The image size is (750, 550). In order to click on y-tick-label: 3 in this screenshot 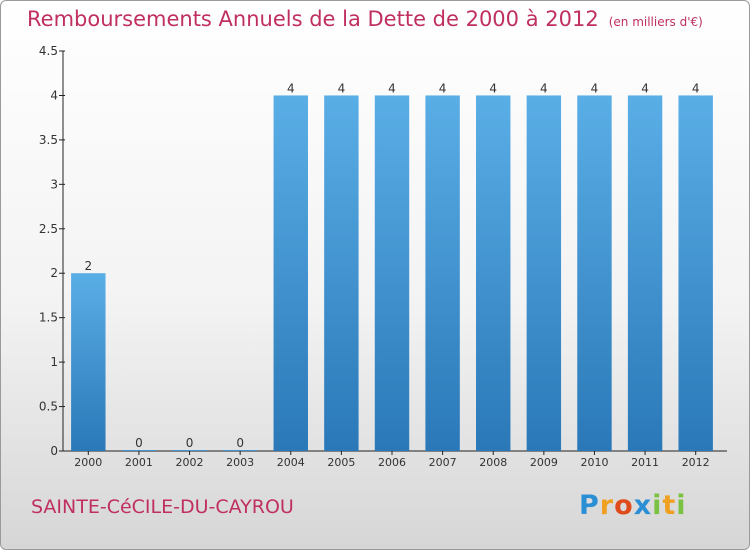, I will do `click(54, 184)`.